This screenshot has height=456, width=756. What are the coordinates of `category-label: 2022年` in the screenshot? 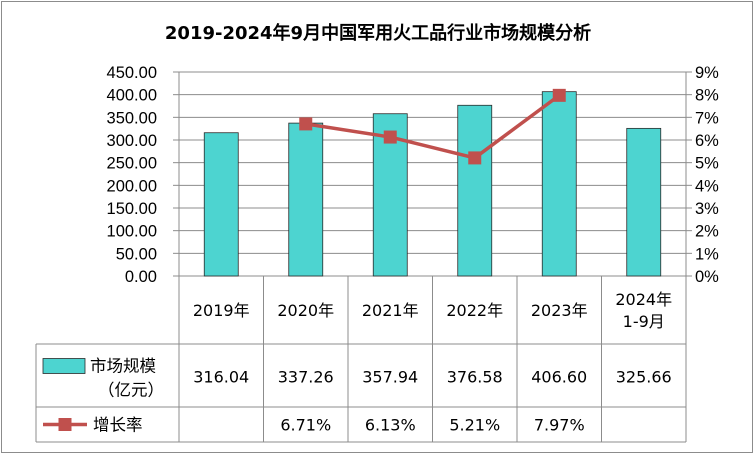 It's located at (474, 310).